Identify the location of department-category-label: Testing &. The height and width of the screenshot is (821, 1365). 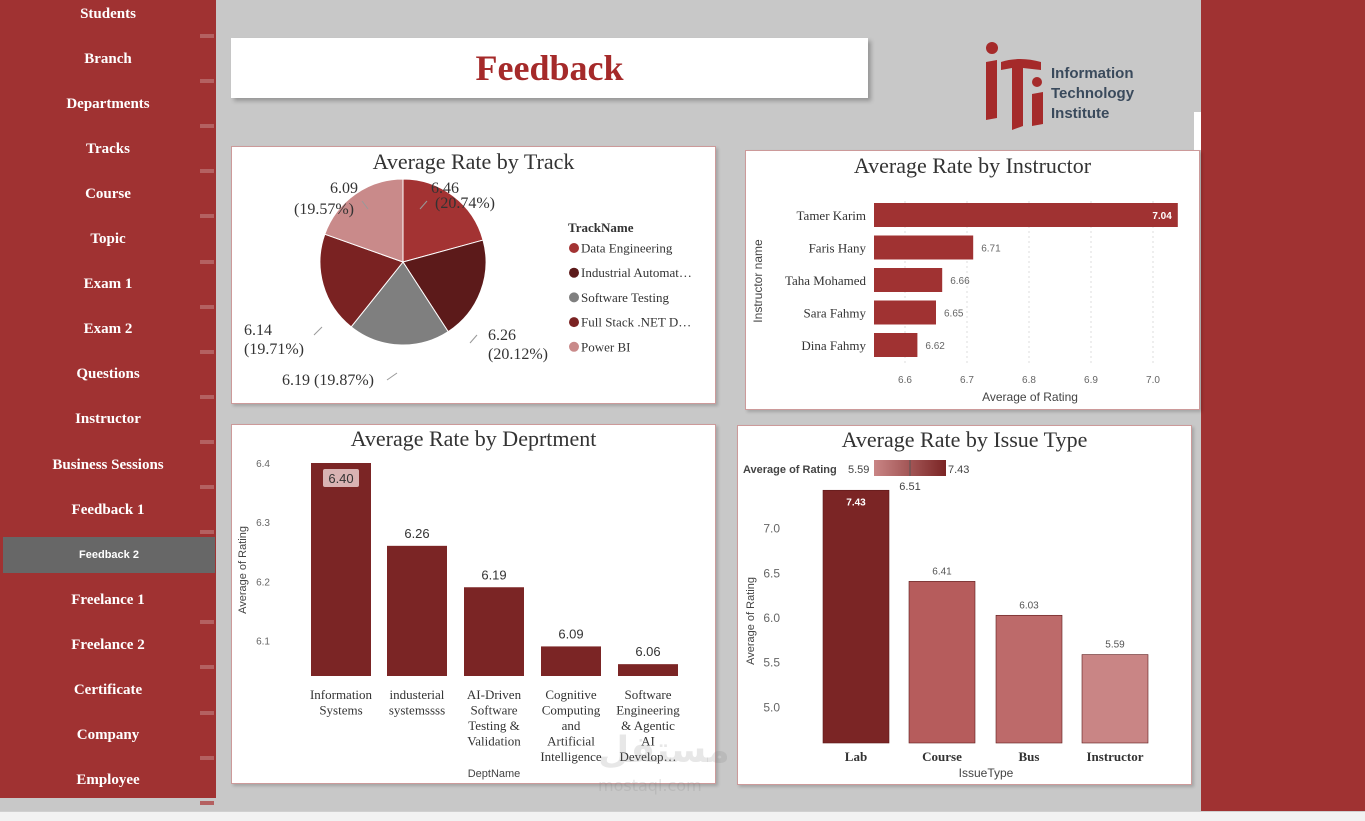
(493, 725).